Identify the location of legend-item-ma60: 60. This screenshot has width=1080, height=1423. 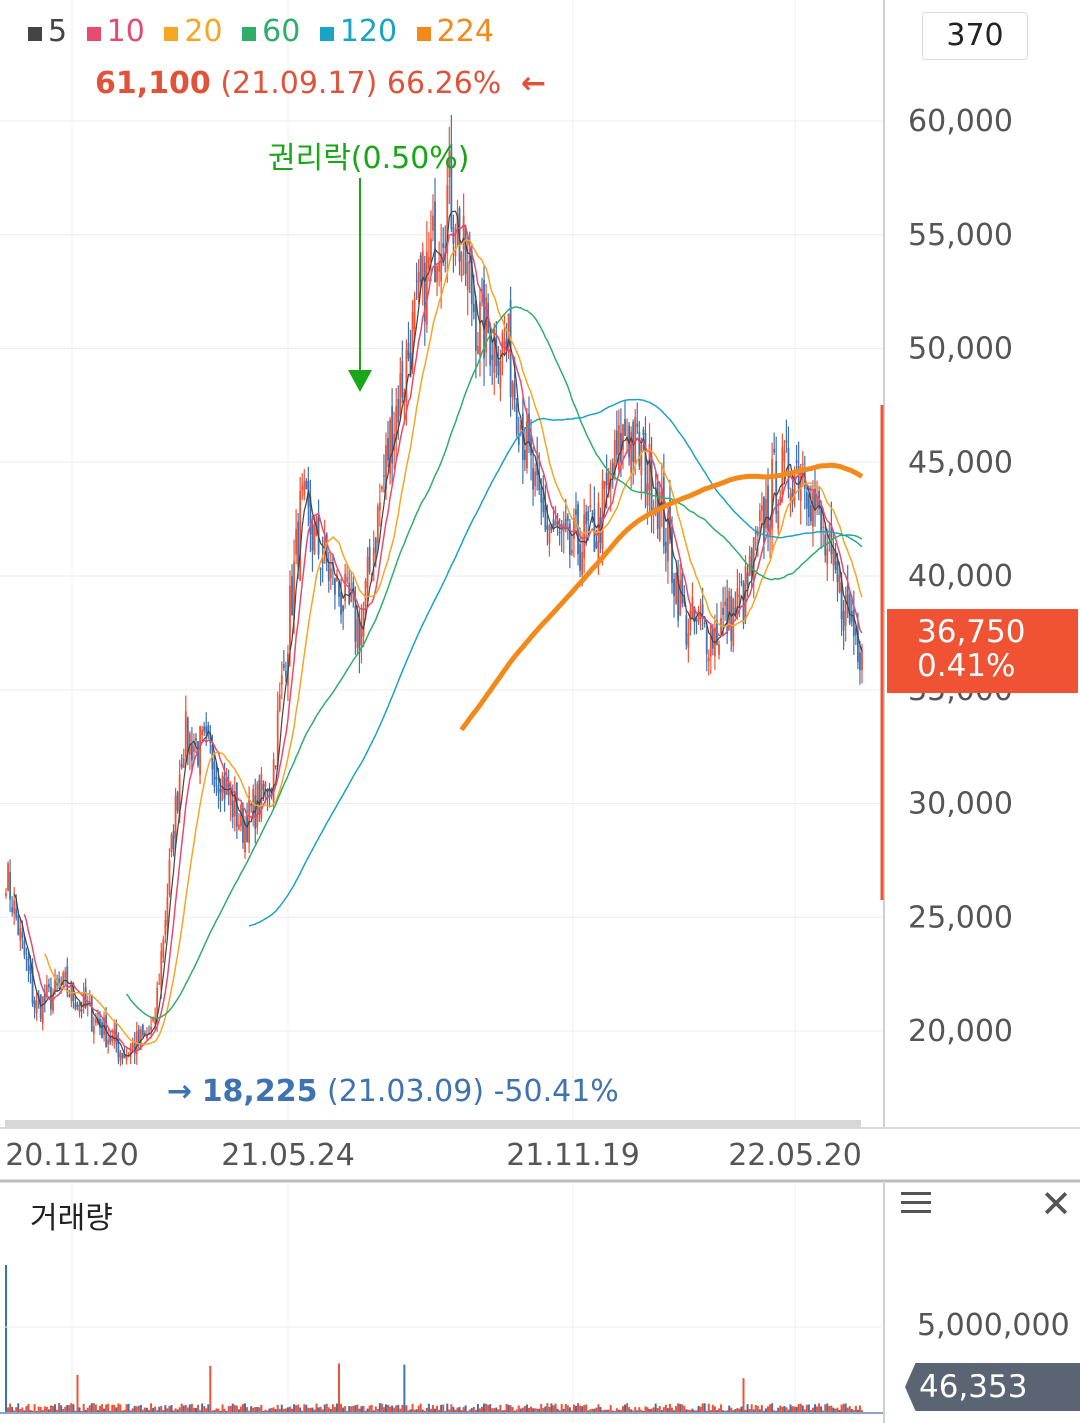
(271, 31).